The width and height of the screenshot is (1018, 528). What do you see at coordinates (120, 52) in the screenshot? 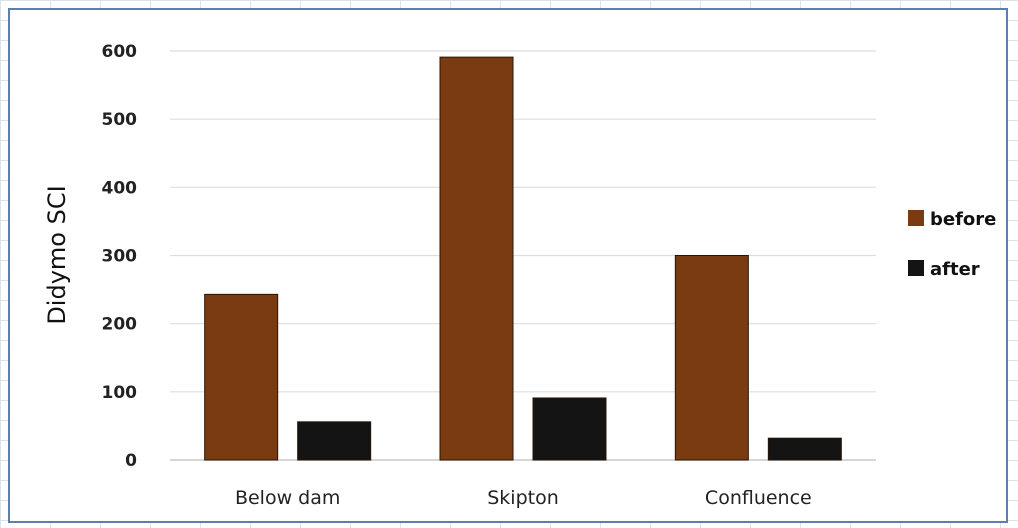
I see `y-tick-label: 600` at bounding box center [120, 52].